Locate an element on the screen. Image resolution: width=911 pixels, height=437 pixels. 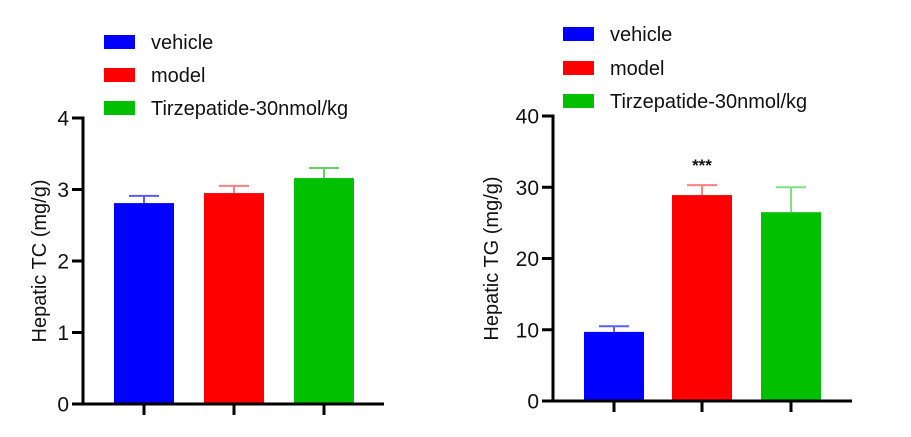
y-tick-label-4: 40 is located at coordinates (527, 117).